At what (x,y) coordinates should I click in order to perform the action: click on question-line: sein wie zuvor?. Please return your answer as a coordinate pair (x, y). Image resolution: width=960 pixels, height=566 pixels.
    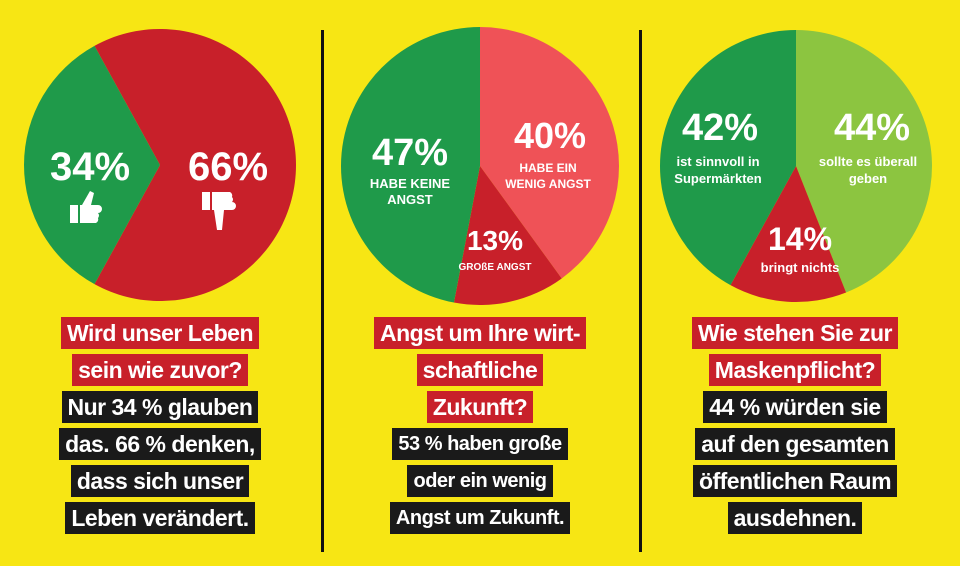
    Looking at the image, I should click on (160, 370).